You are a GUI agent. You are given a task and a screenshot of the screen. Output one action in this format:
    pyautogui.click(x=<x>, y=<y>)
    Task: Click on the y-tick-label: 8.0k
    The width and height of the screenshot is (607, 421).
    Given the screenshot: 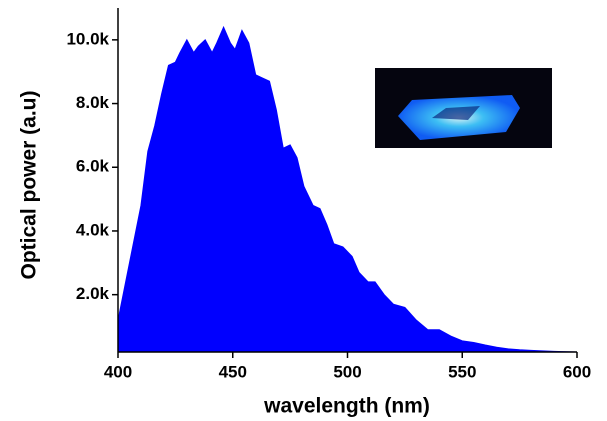 What is the action you would take?
    pyautogui.click(x=93, y=102)
    